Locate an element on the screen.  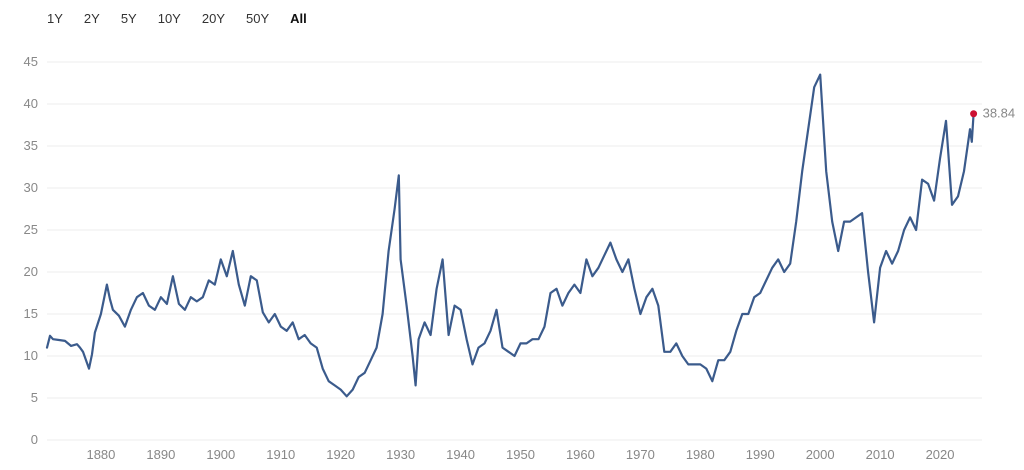
x-tick-label: 1950 is located at coordinates (520, 454).